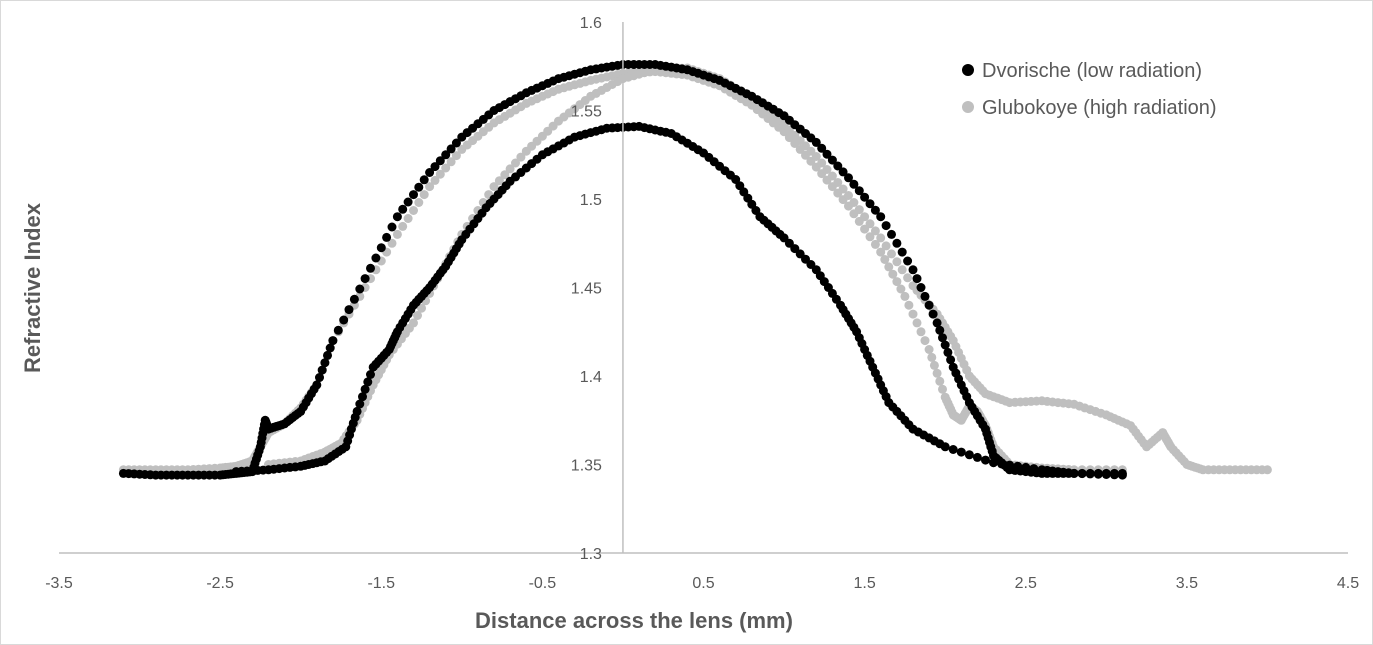 The image size is (1373, 645). Describe the element at coordinates (968, 107) in the screenshot. I see `legend-marker-glubokoye` at that location.